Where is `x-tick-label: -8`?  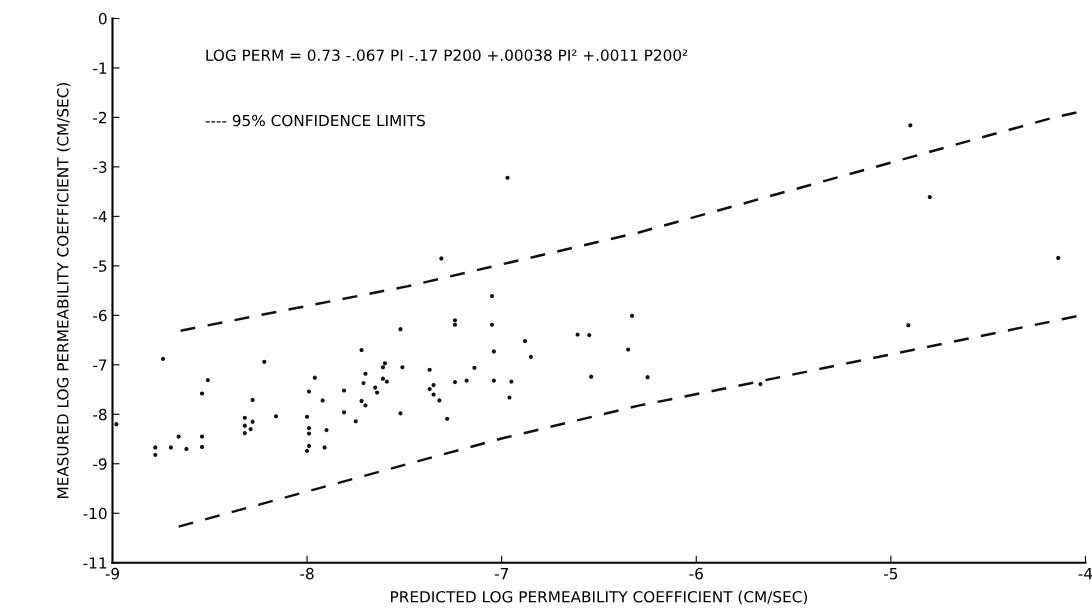
x-tick-label: -8 is located at coordinates (307, 573).